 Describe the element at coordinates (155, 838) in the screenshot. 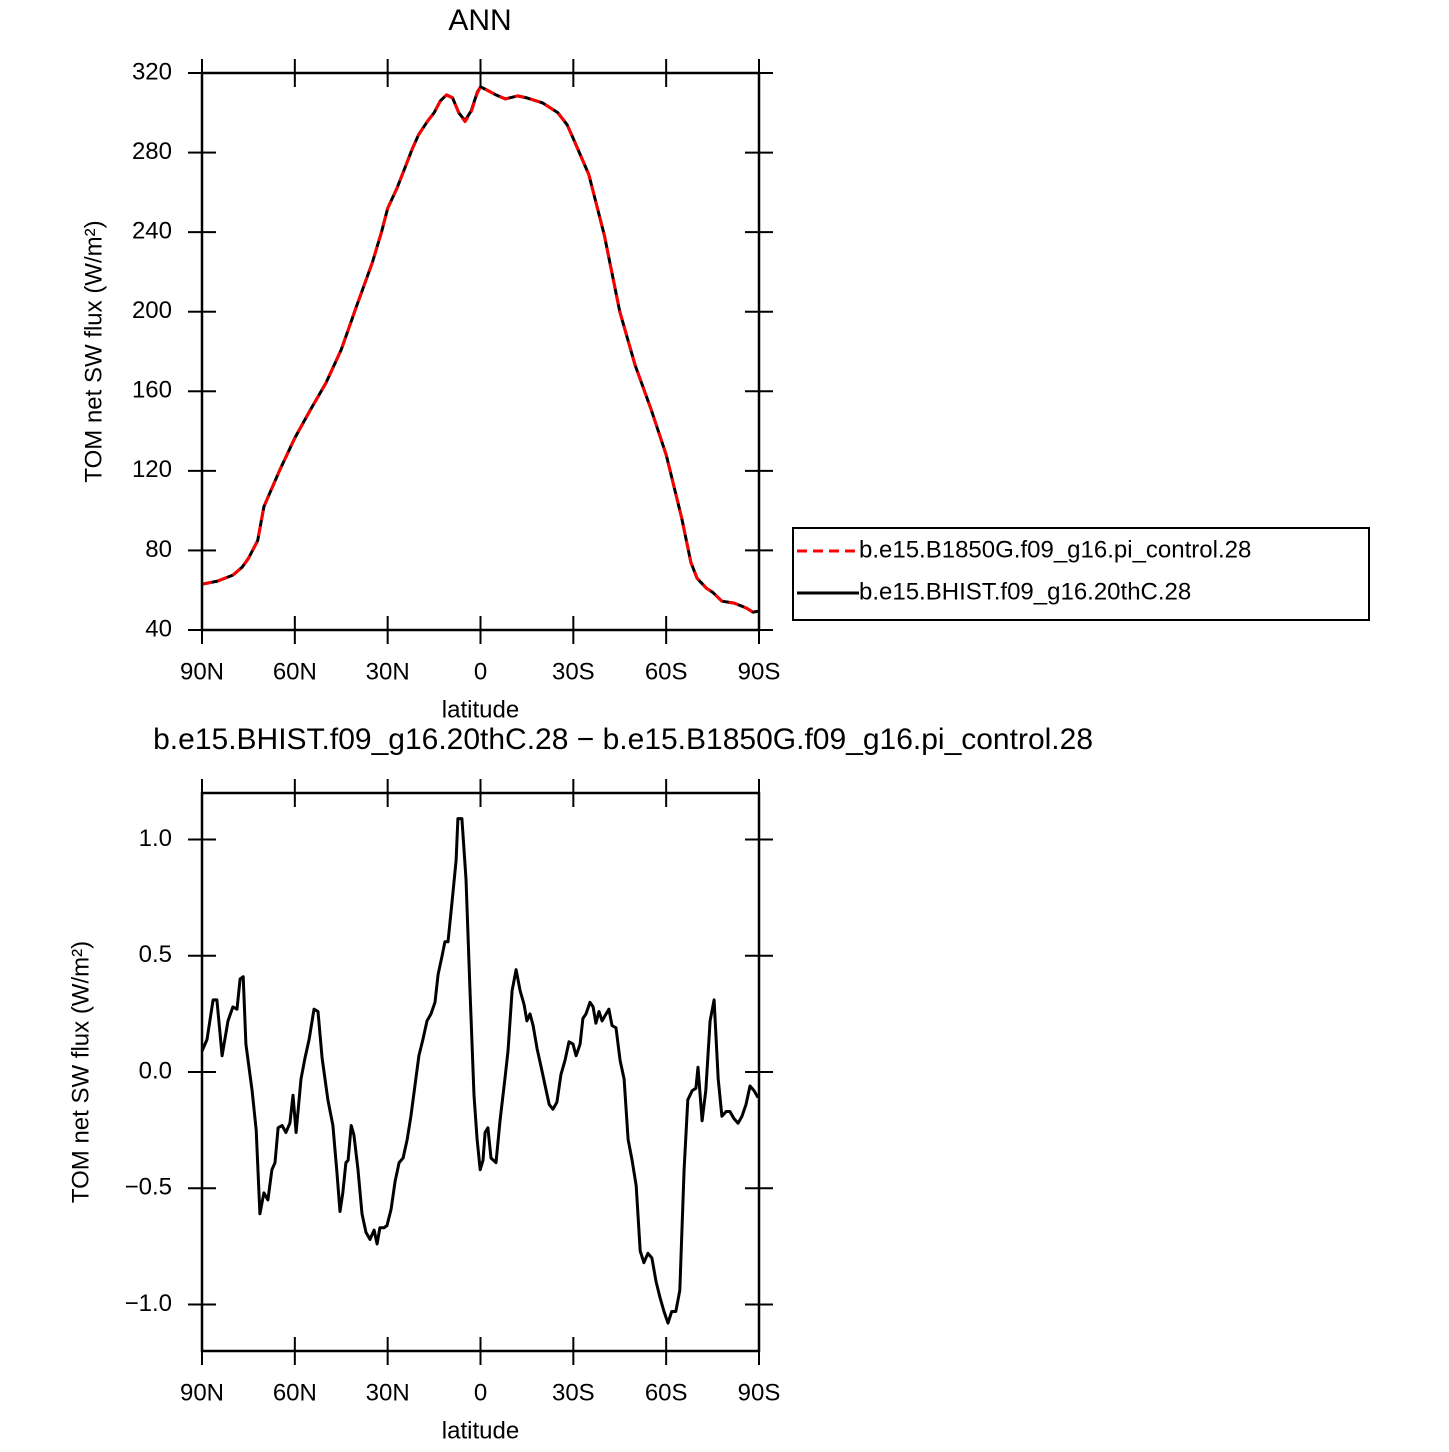

I see `y-tick-label: 1.0` at that location.